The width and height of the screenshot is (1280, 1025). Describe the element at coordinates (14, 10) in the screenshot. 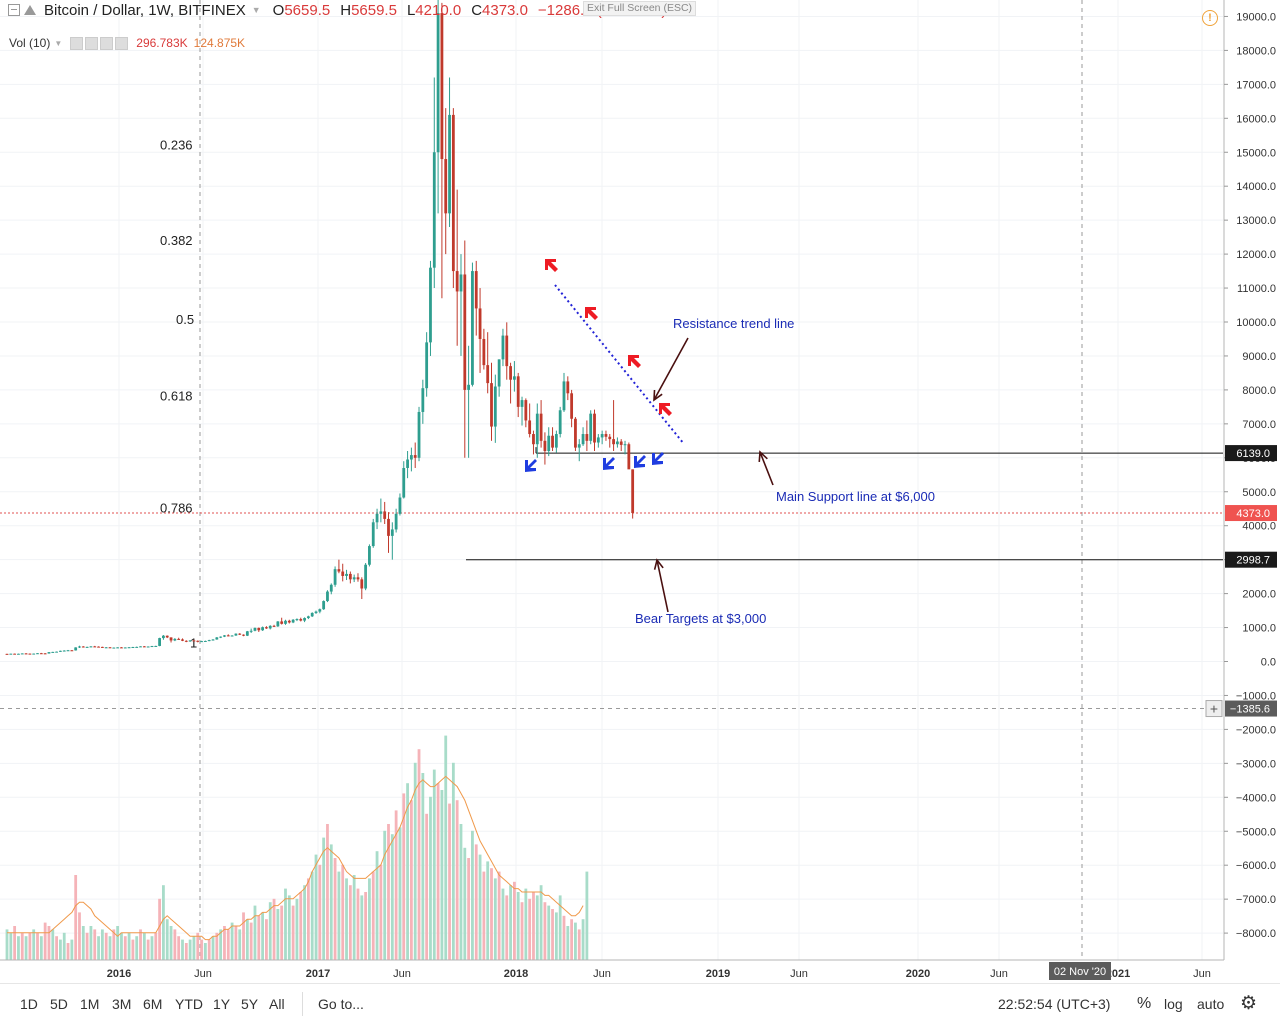

I see `collapse-icon` at that location.